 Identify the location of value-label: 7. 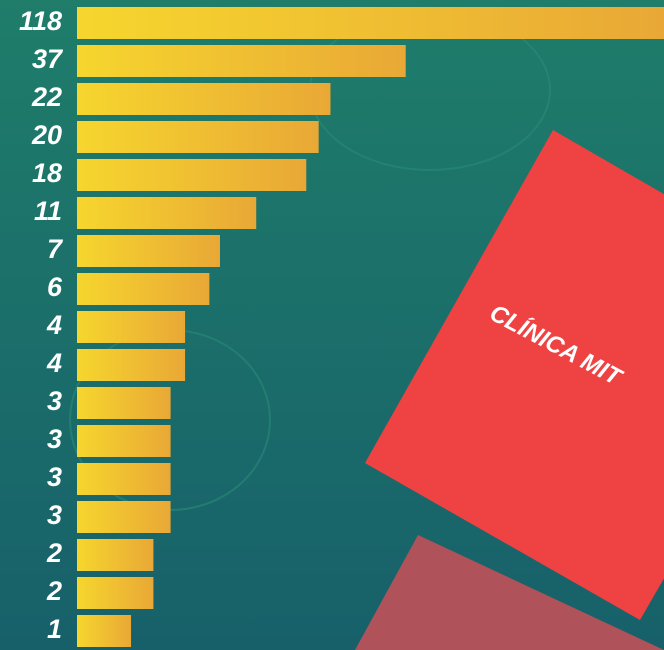
(55, 249).